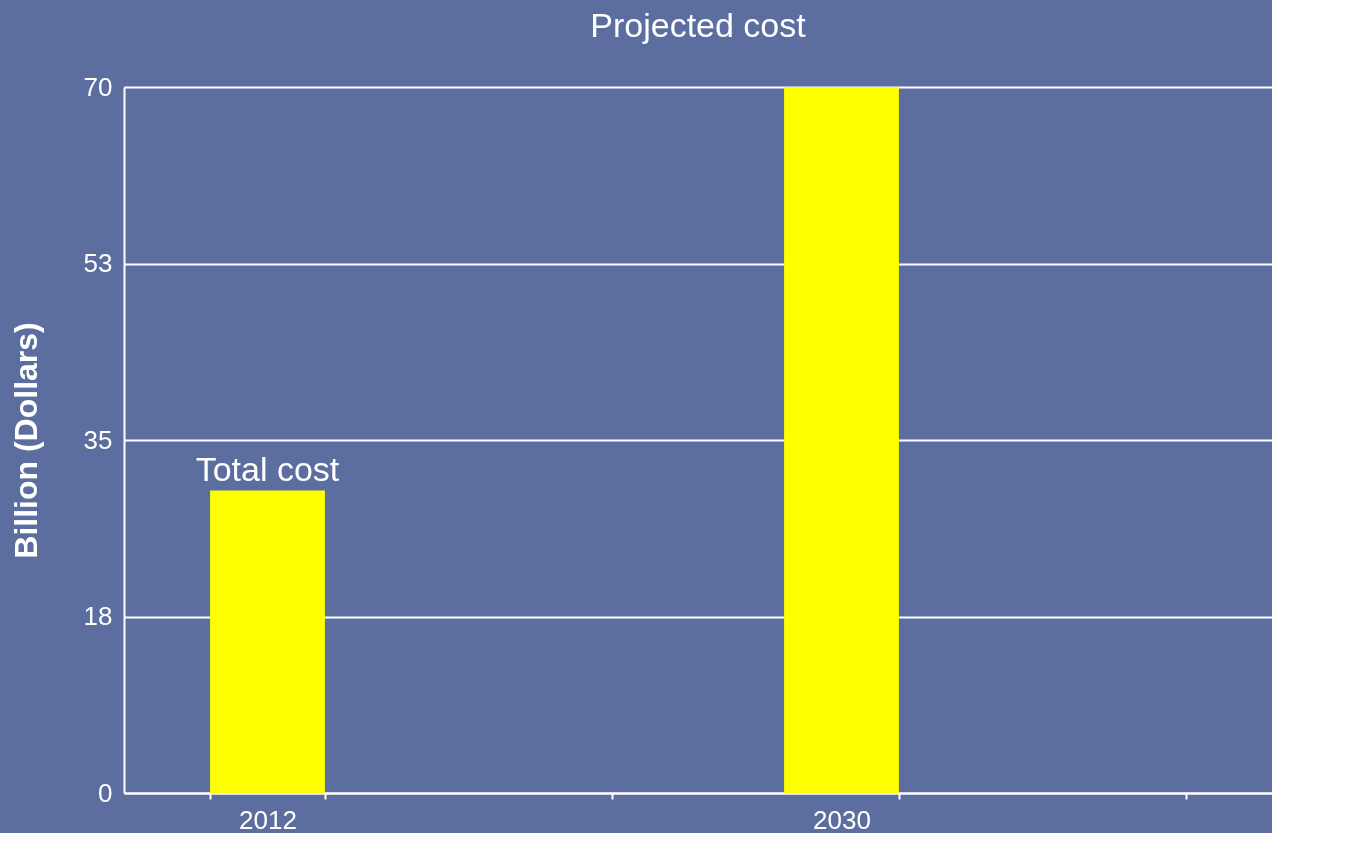  I want to click on x-tick-label: 2012, so click(268, 819).